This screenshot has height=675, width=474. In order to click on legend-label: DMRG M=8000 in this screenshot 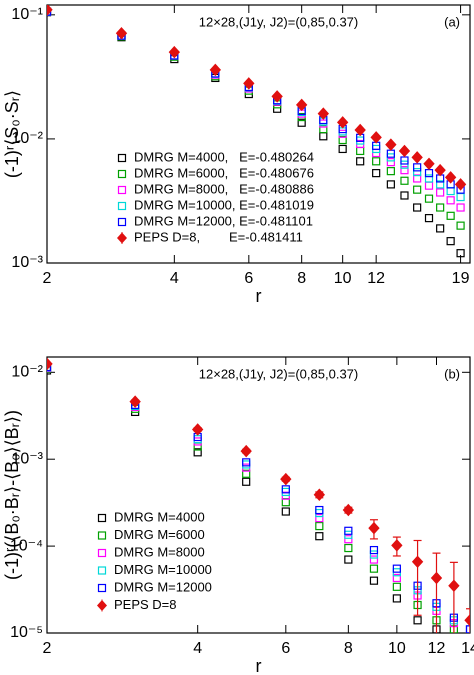, I will do `click(159, 551)`.